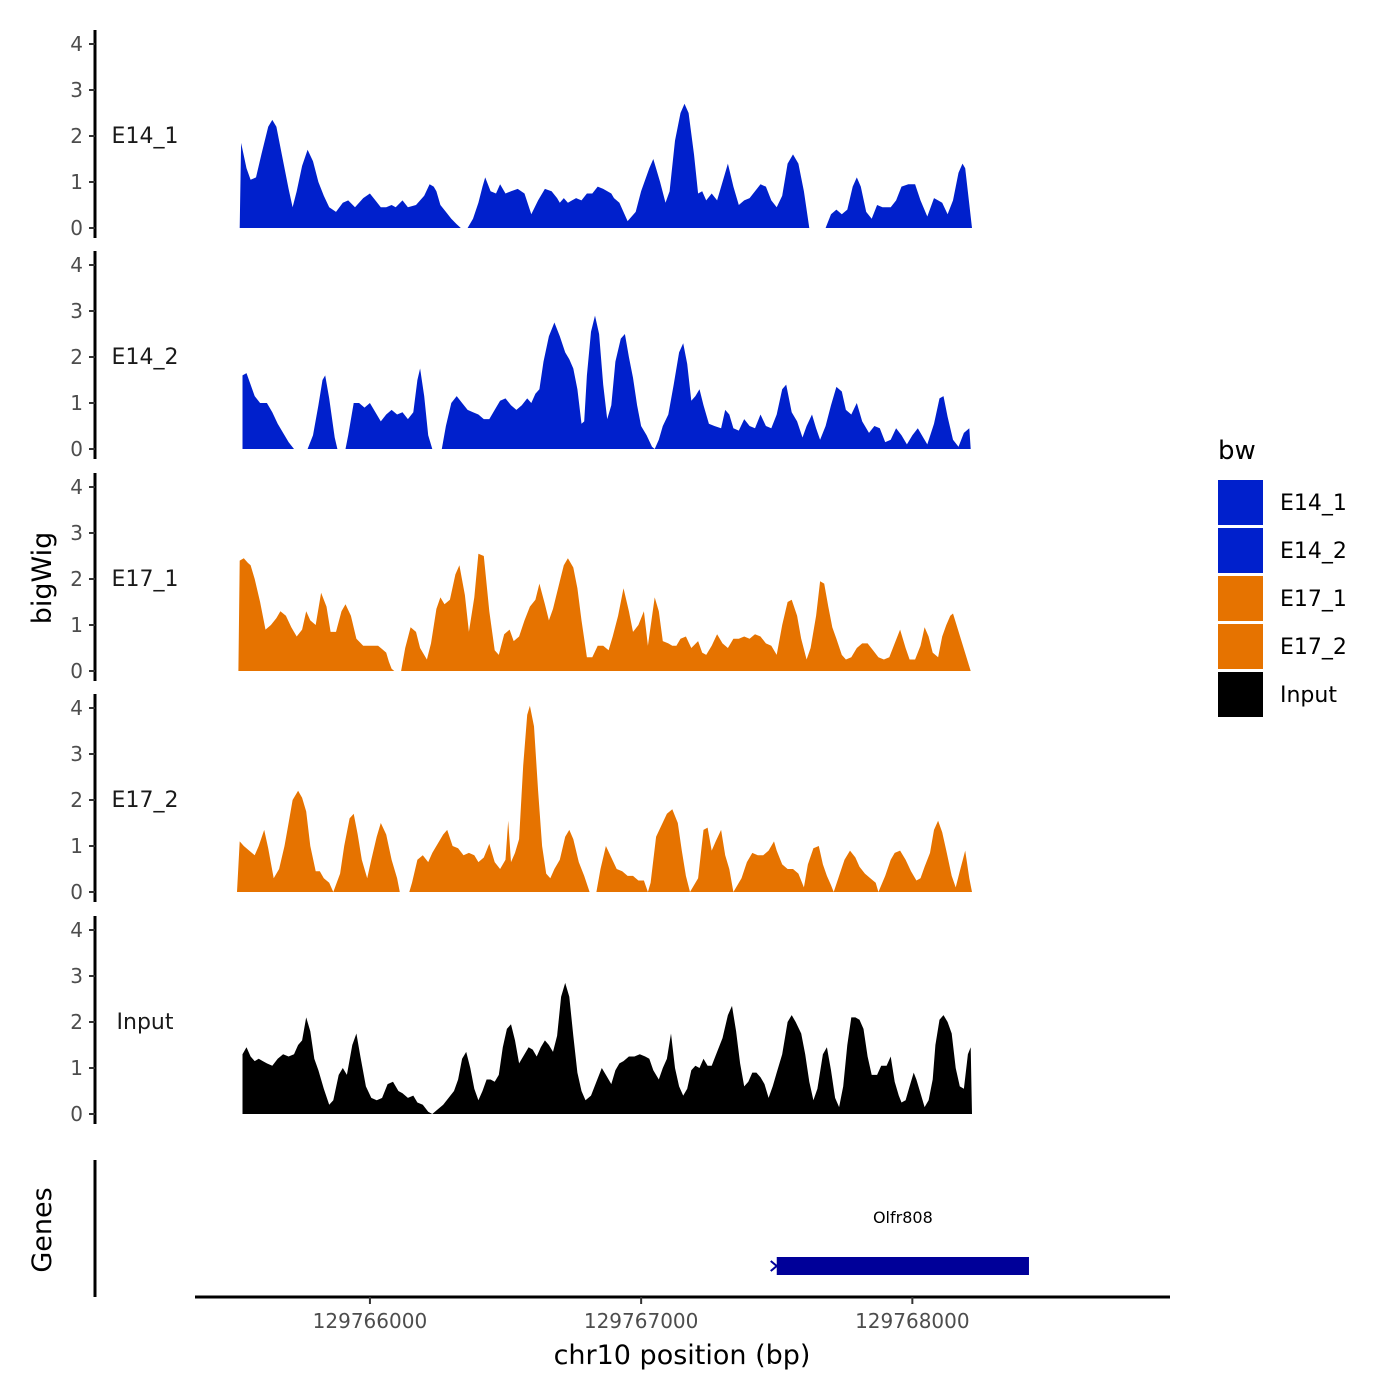 The width and height of the screenshot is (1400, 1400). I want to click on x-axis: 129766000 129767000 129768000, so click(682, 1314).